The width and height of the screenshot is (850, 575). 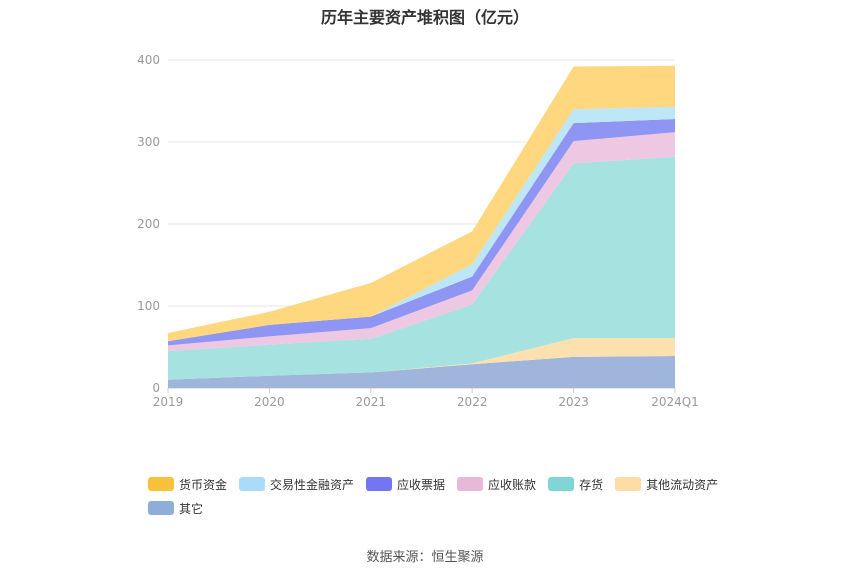 What do you see at coordinates (371, 402) in the screenshot?
I see `x-tick-label: 2021` at bounding box center [371, 402].